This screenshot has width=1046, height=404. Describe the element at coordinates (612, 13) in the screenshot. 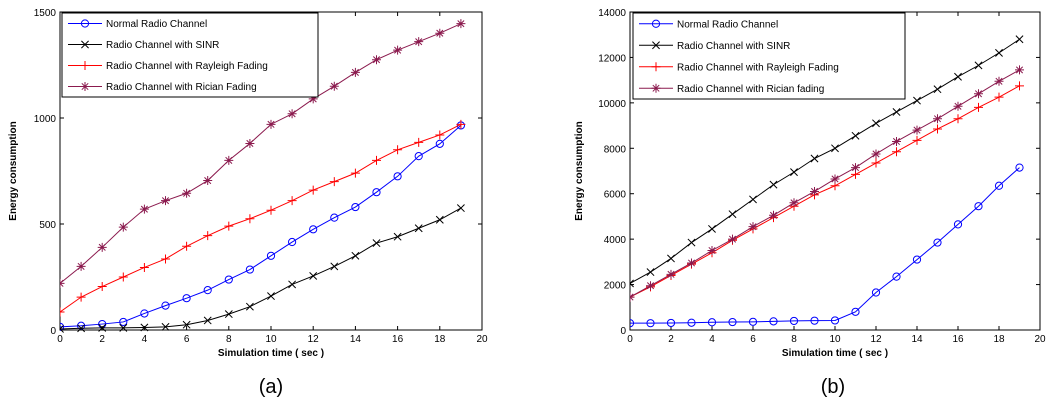

I see `y-tick-label: 14000` at that location.